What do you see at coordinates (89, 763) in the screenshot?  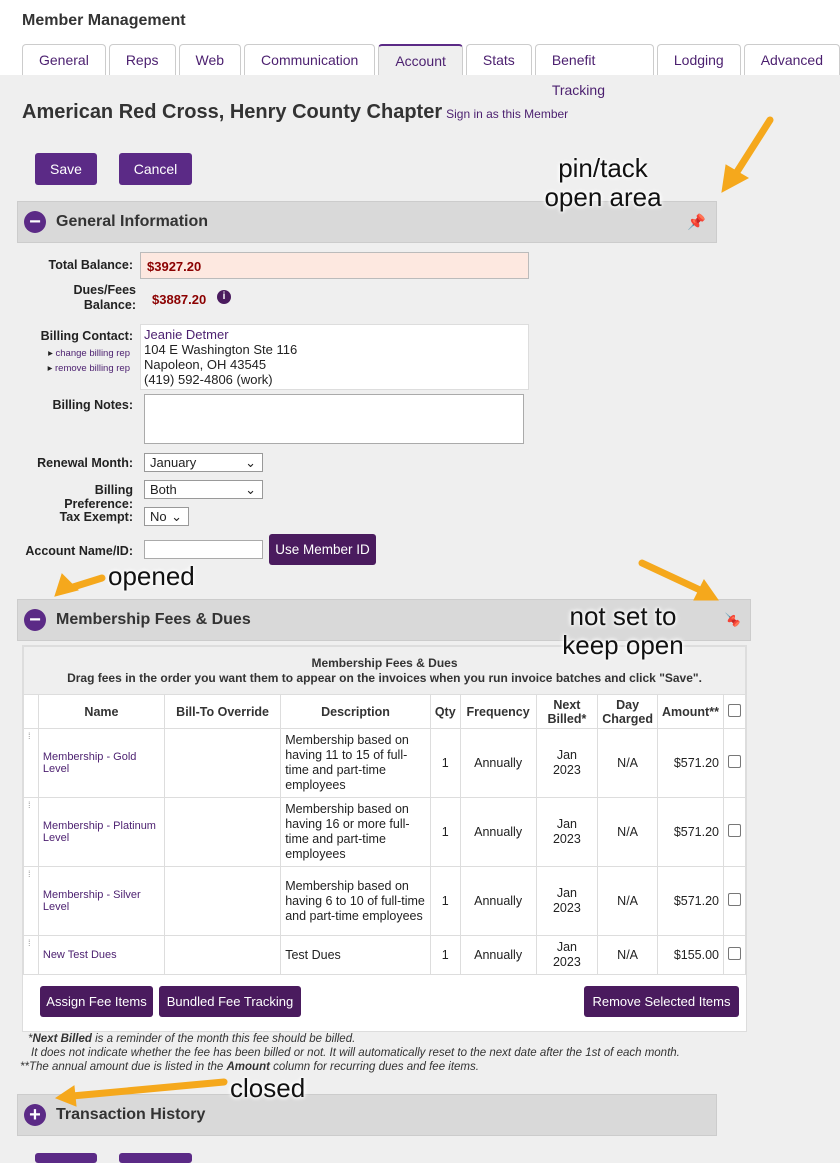 I see `fee-name-link: Membership - Gold Level` at bounding box center [89, 763].